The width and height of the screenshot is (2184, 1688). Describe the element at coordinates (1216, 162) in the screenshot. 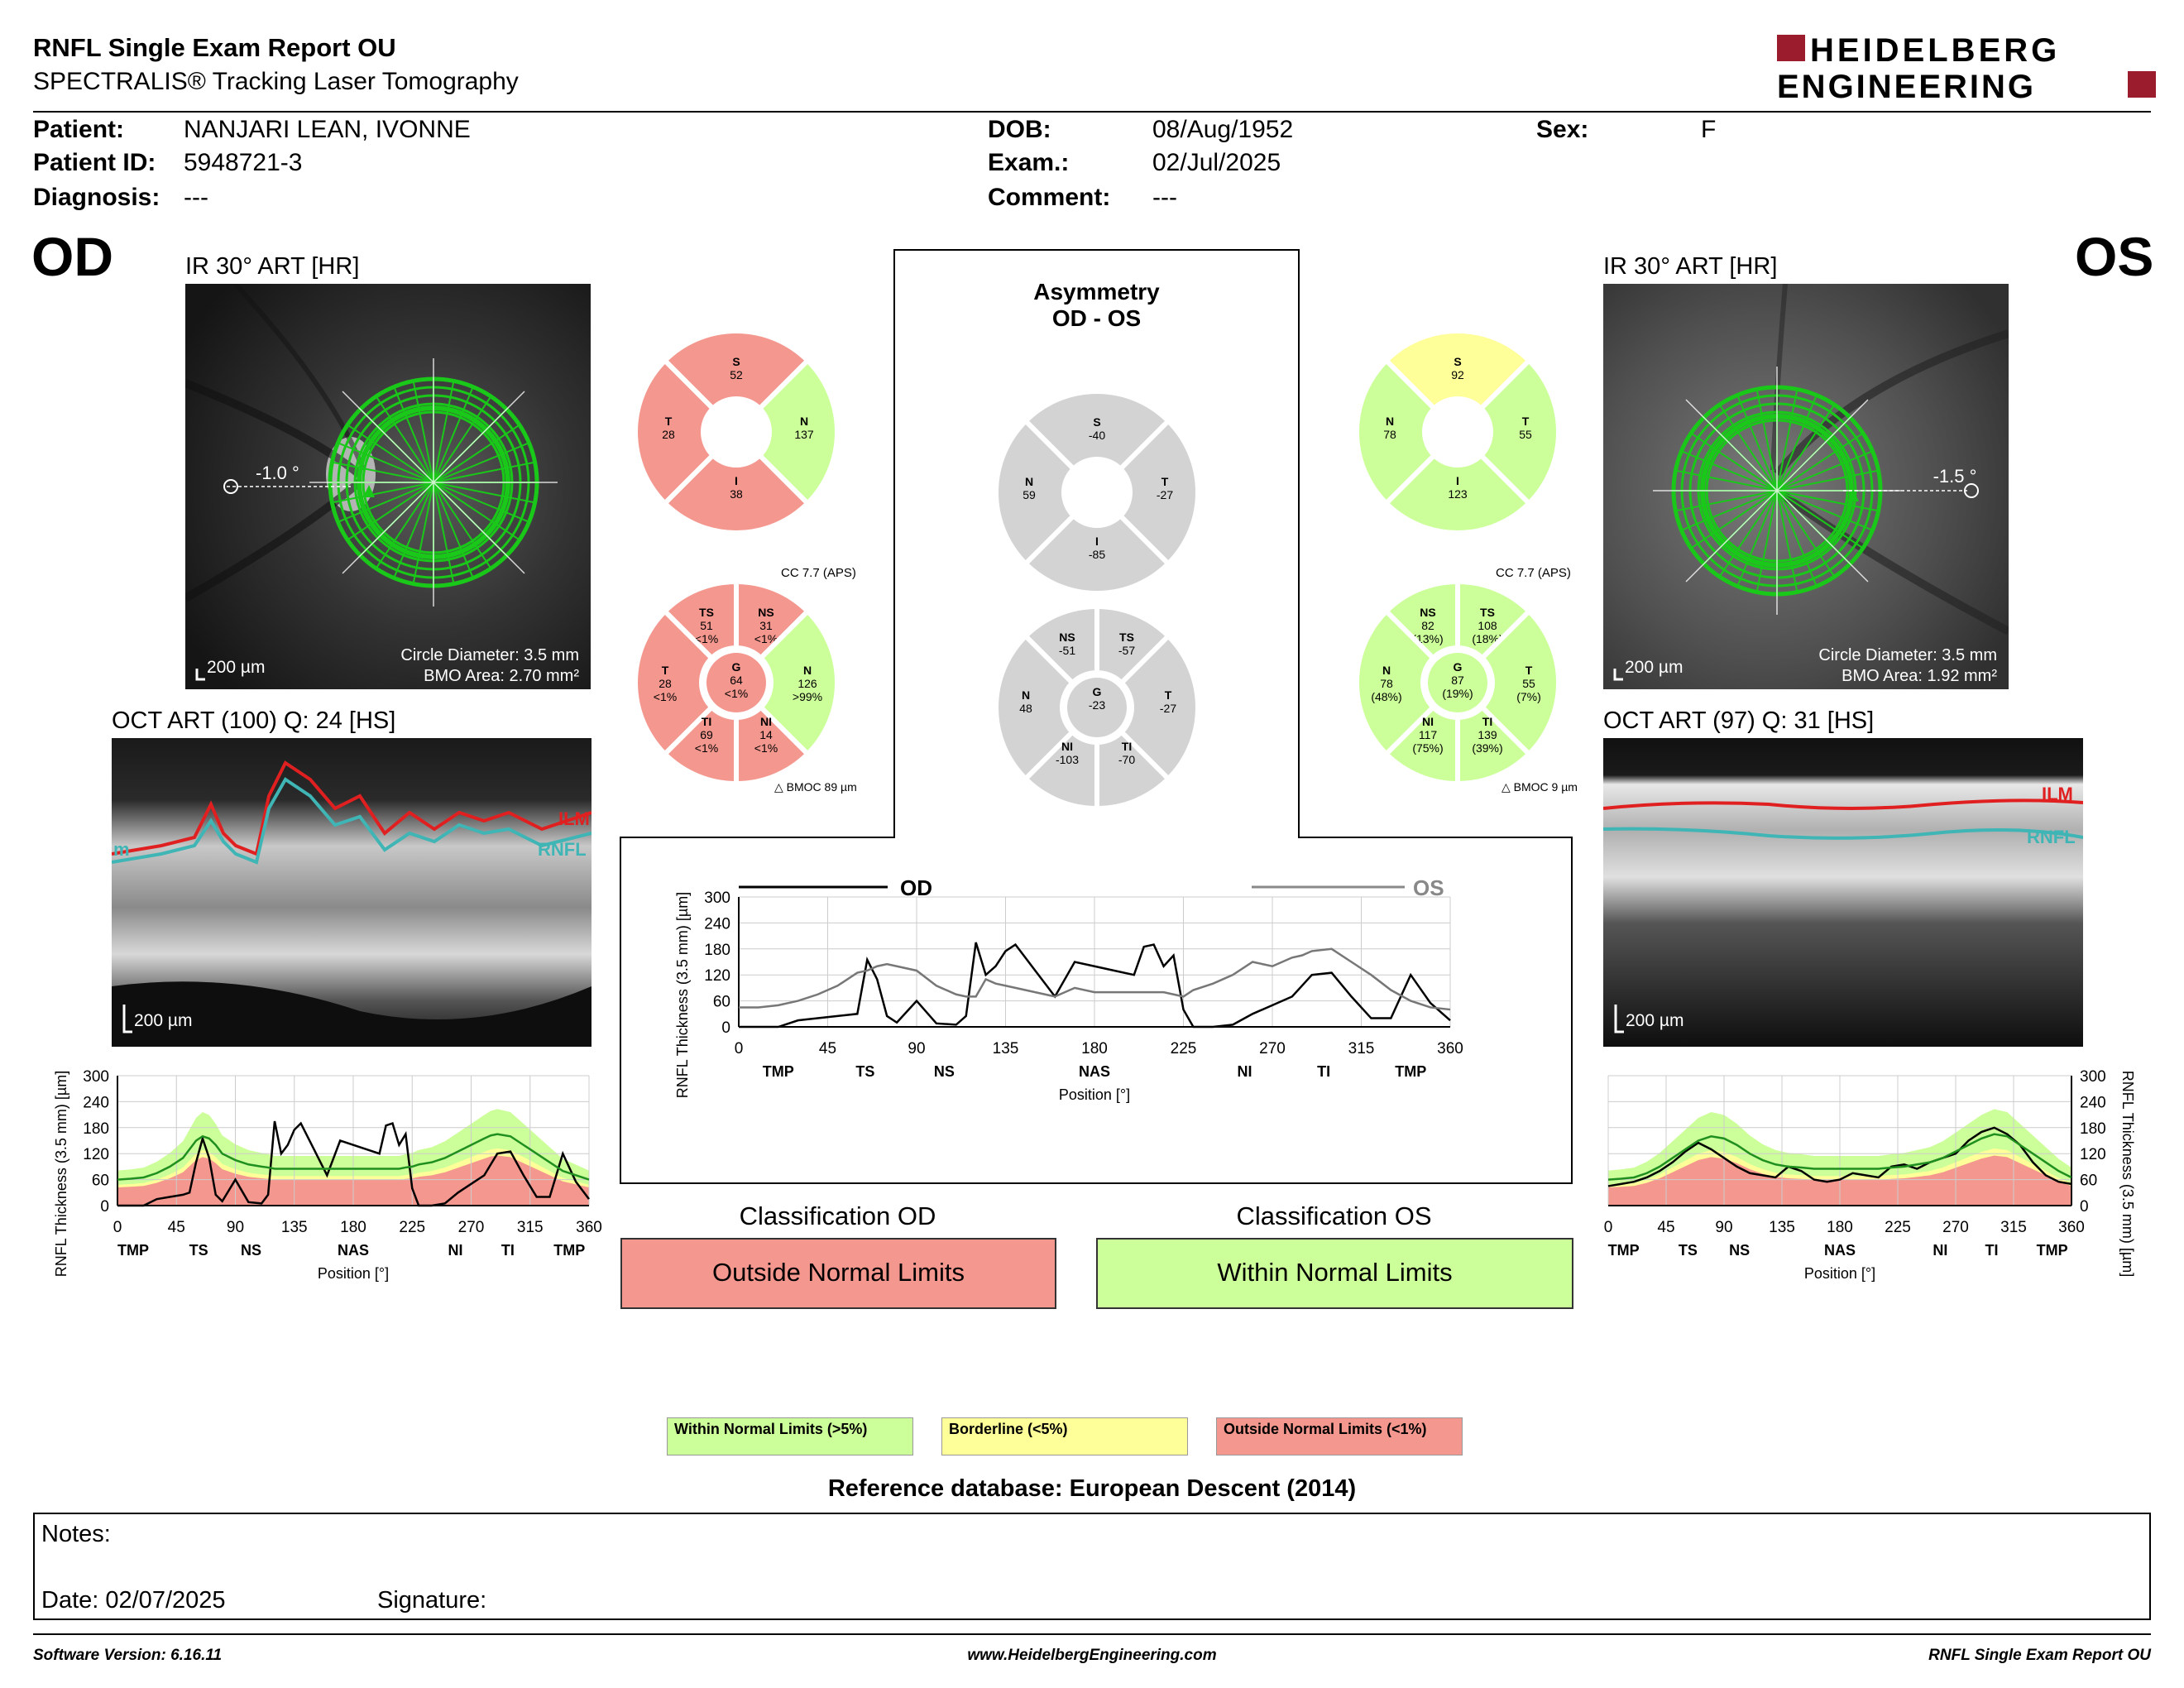

I see `exam-value: 02/Jul/2025` at that location.